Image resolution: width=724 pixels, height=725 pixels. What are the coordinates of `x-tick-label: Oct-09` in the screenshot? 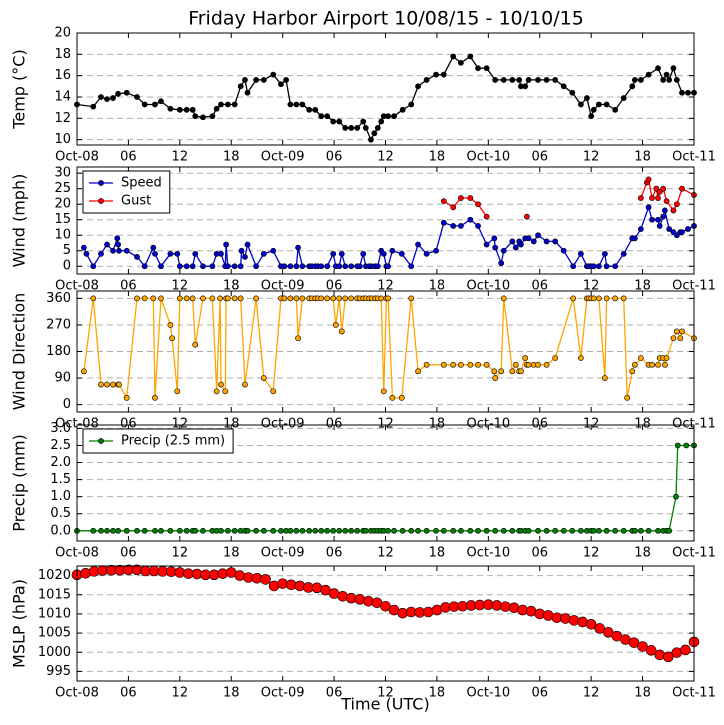 It's located at (283, 553).